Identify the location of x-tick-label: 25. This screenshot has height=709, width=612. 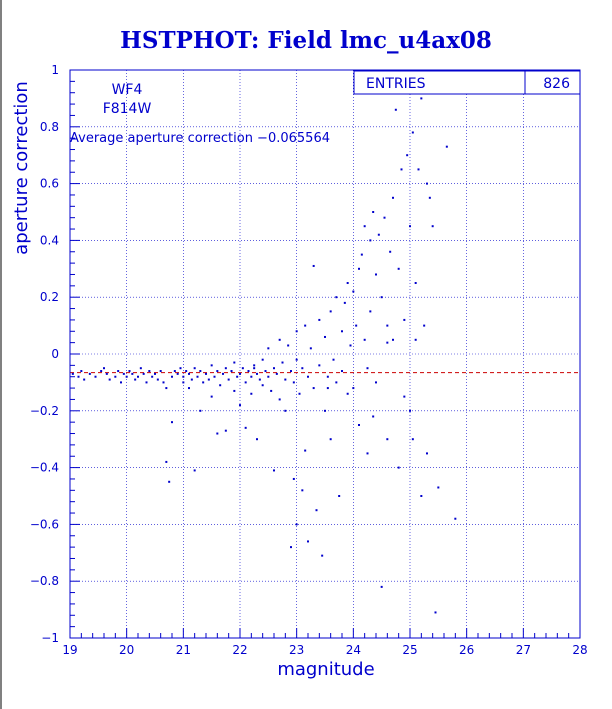
(409, 650).